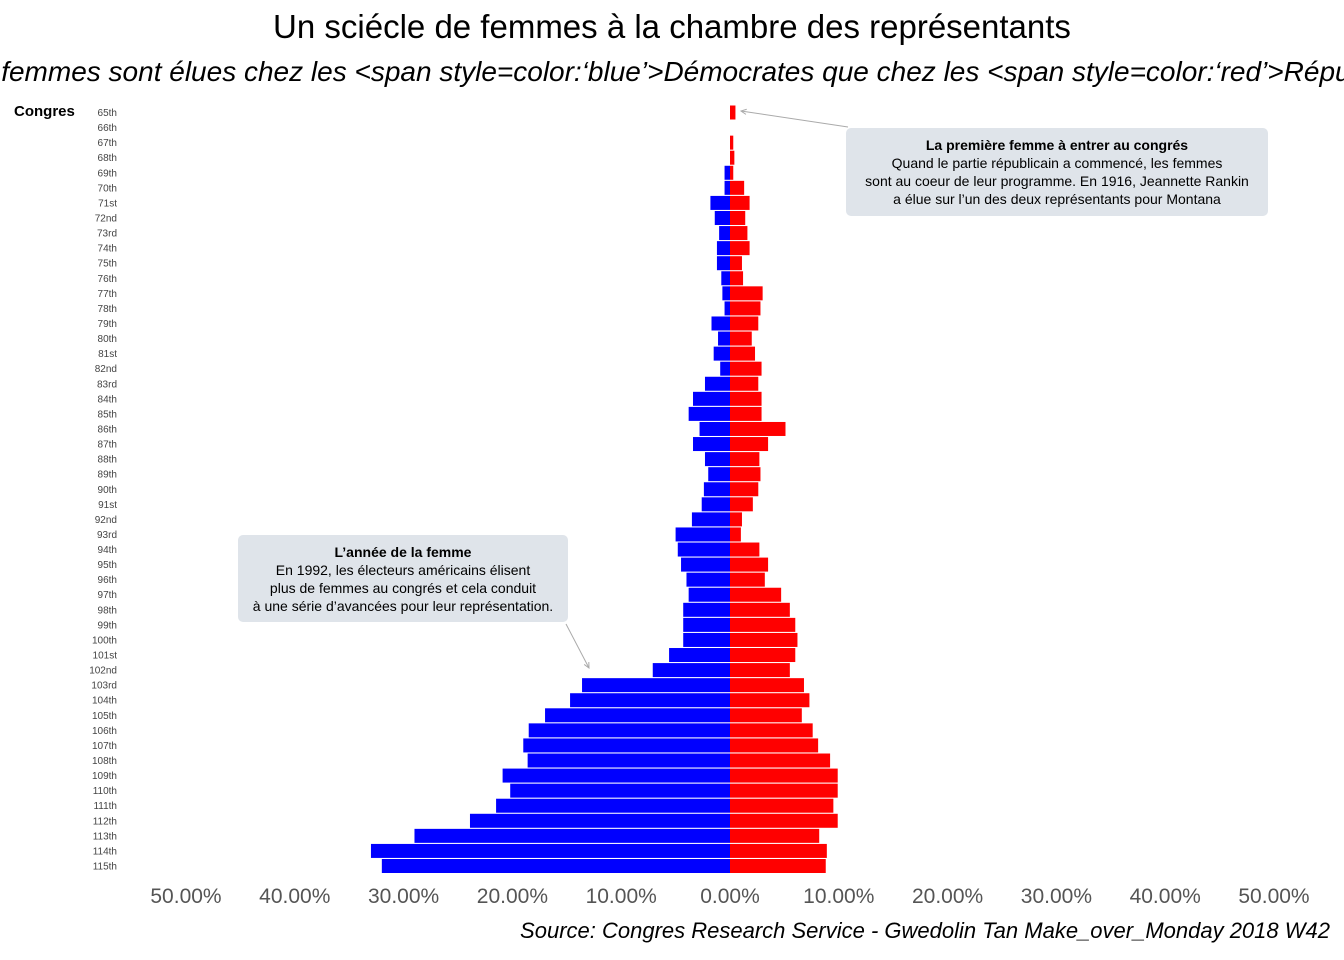 This screenshot has height=960, width=1344. What do you see at coordinates (721, 353) in the screenshot?
I see `bar-democrats-81st` at bounding box center [721, 353].